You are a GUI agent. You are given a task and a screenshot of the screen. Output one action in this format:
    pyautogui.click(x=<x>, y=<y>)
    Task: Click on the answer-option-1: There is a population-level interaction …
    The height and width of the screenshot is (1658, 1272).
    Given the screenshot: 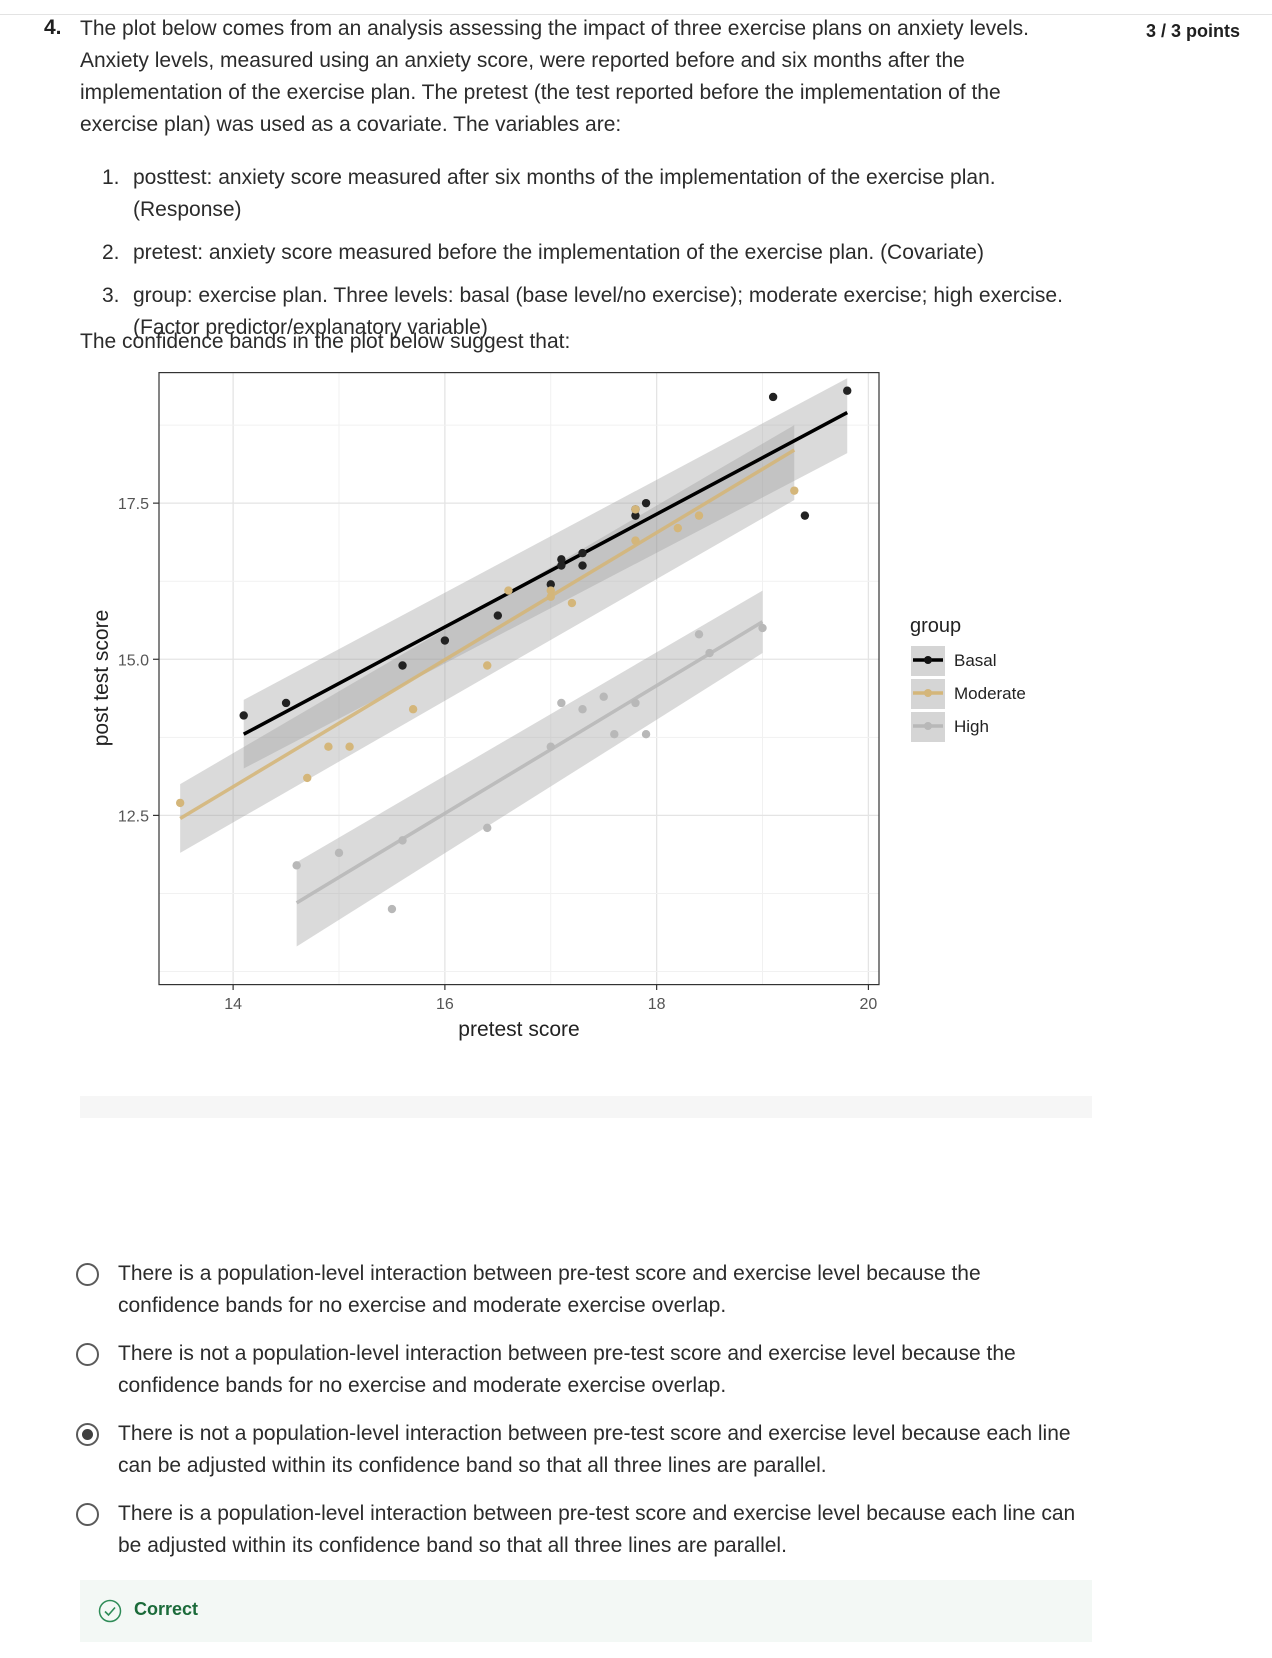 What is the action you would take?
    pyautogui.click(x=576, y=1290)
    